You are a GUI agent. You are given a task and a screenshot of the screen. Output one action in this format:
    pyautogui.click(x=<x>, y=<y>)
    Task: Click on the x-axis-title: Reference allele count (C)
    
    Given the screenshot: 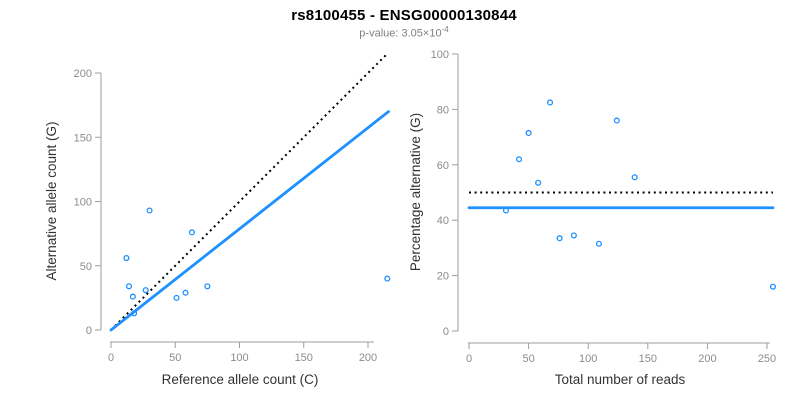 What is the action you would take?
    pyautogui.click(x=240, y=379)
    